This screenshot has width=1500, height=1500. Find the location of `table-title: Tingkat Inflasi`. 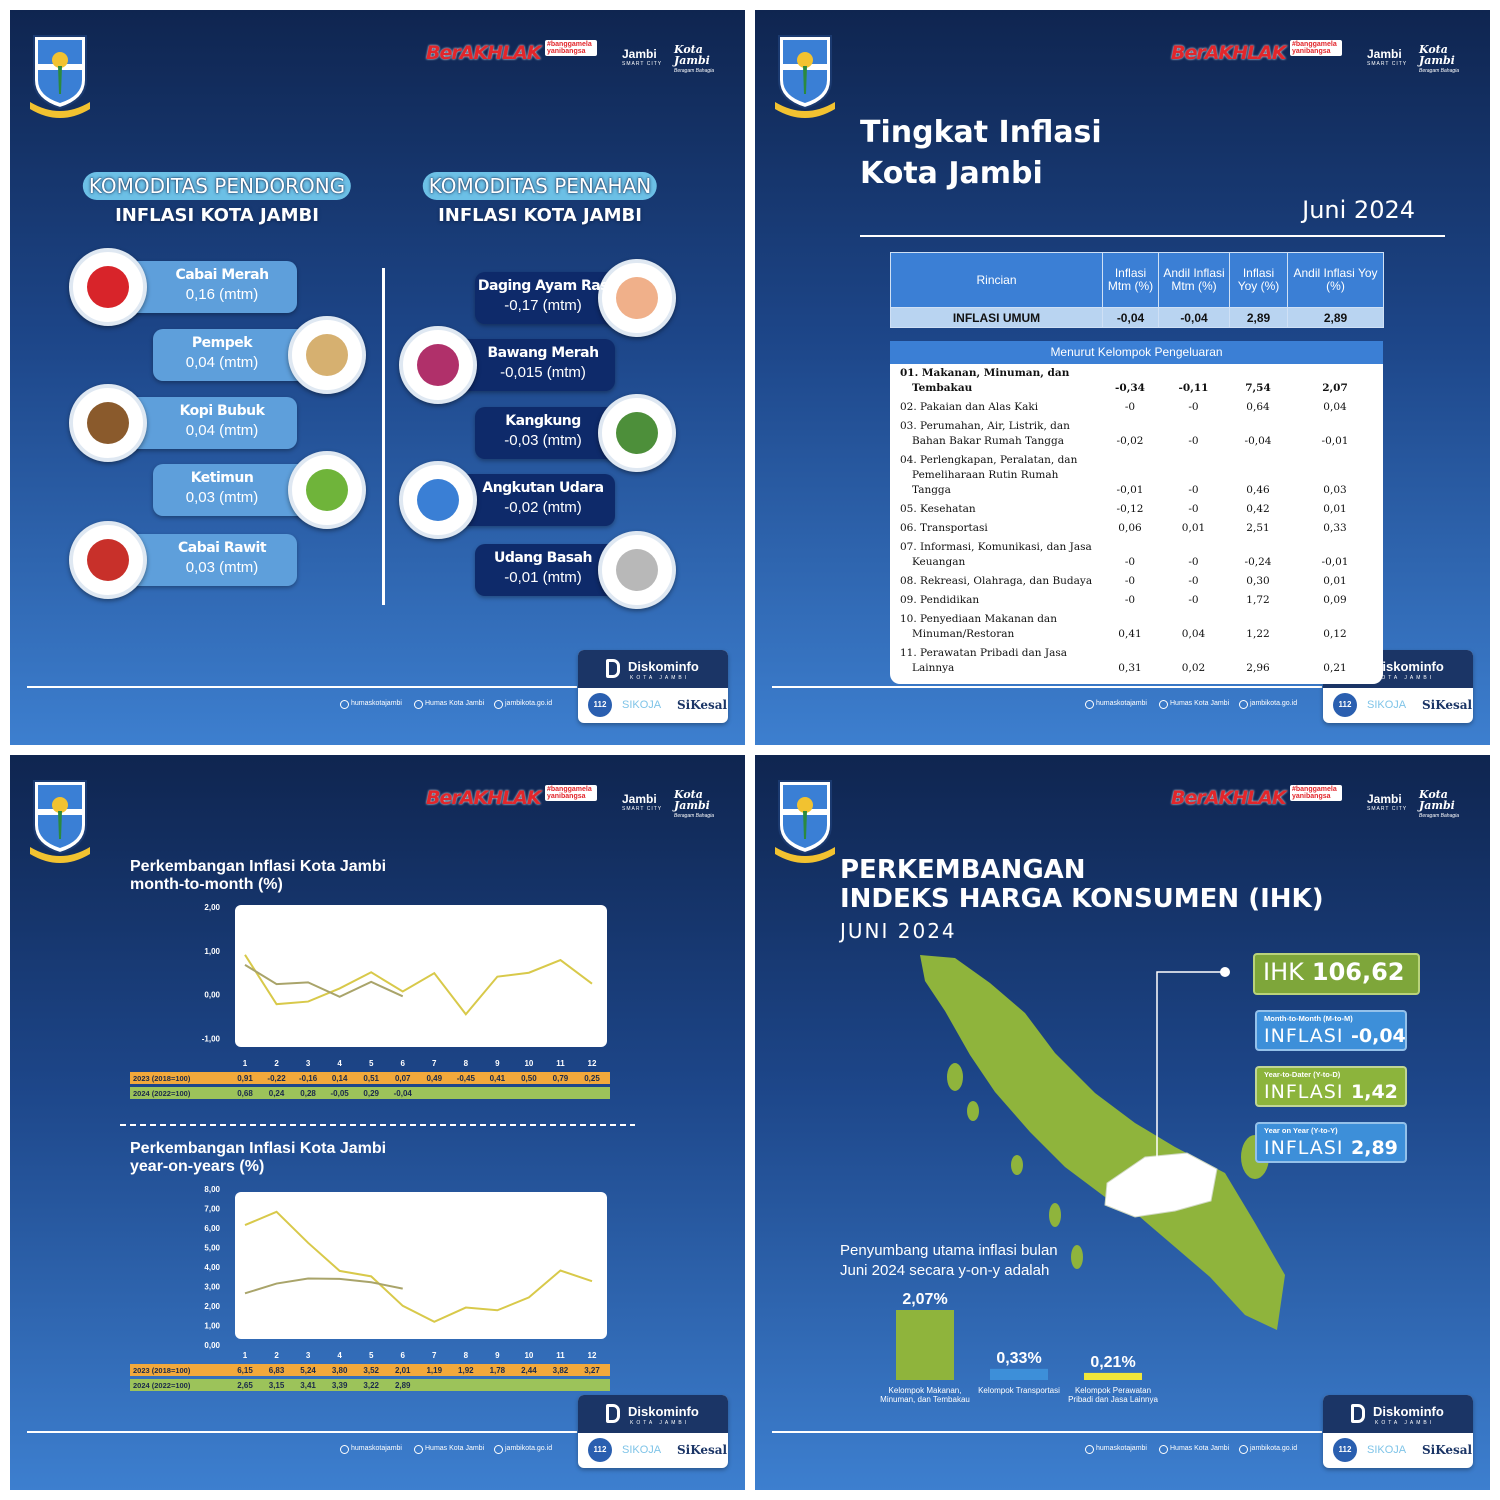

table-title: Tingkat Inflasi is located at coordinates (981, 132).